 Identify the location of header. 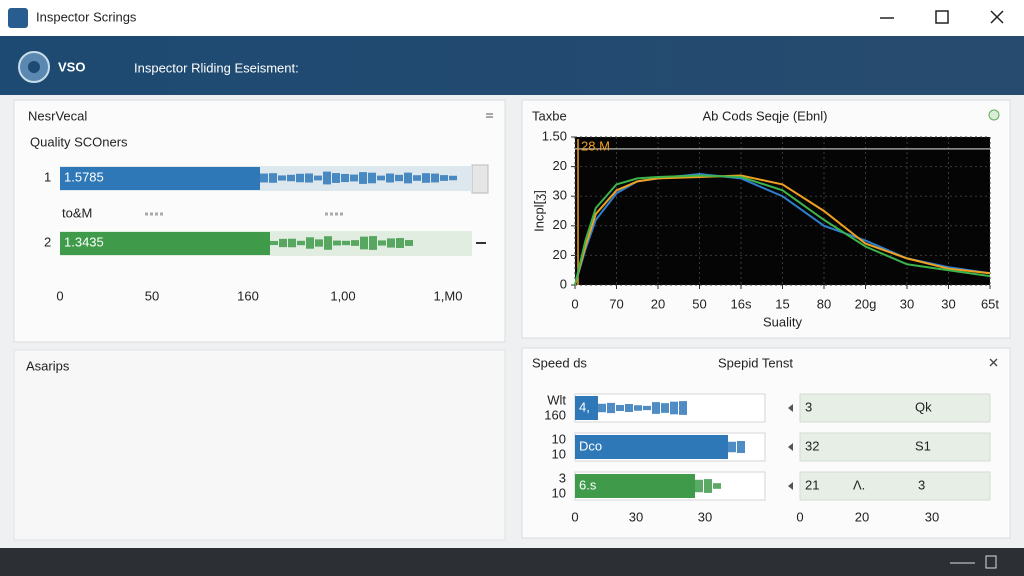
(512, 65).